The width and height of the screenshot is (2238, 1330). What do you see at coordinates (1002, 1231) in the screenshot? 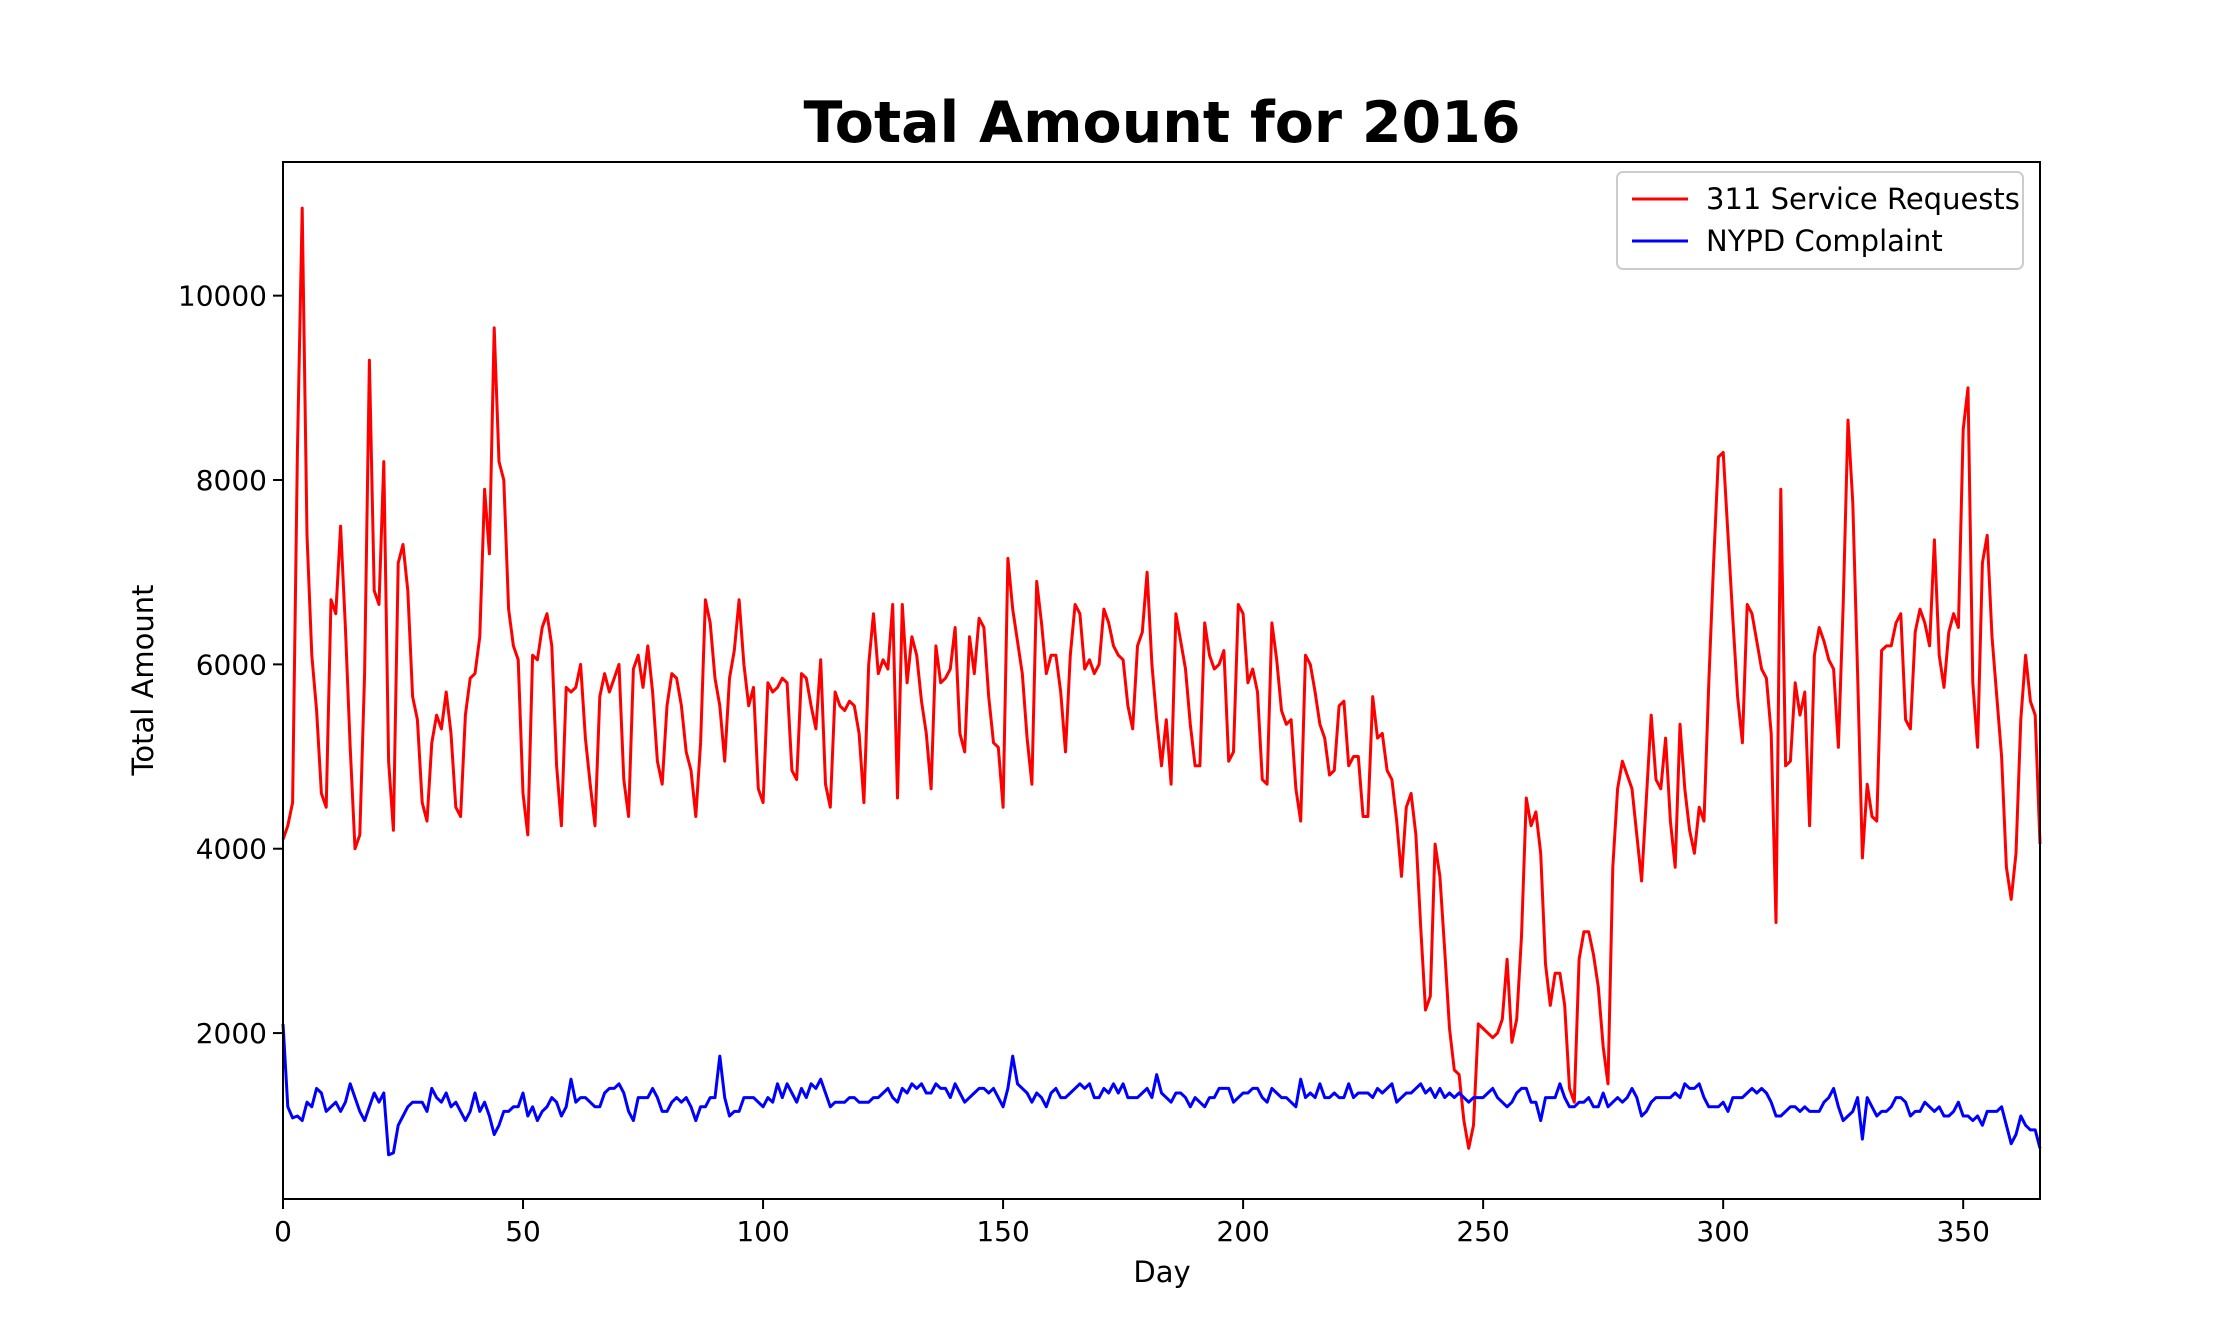
I see `x-tick-label: 150` at bounding box center [1002, 1231].